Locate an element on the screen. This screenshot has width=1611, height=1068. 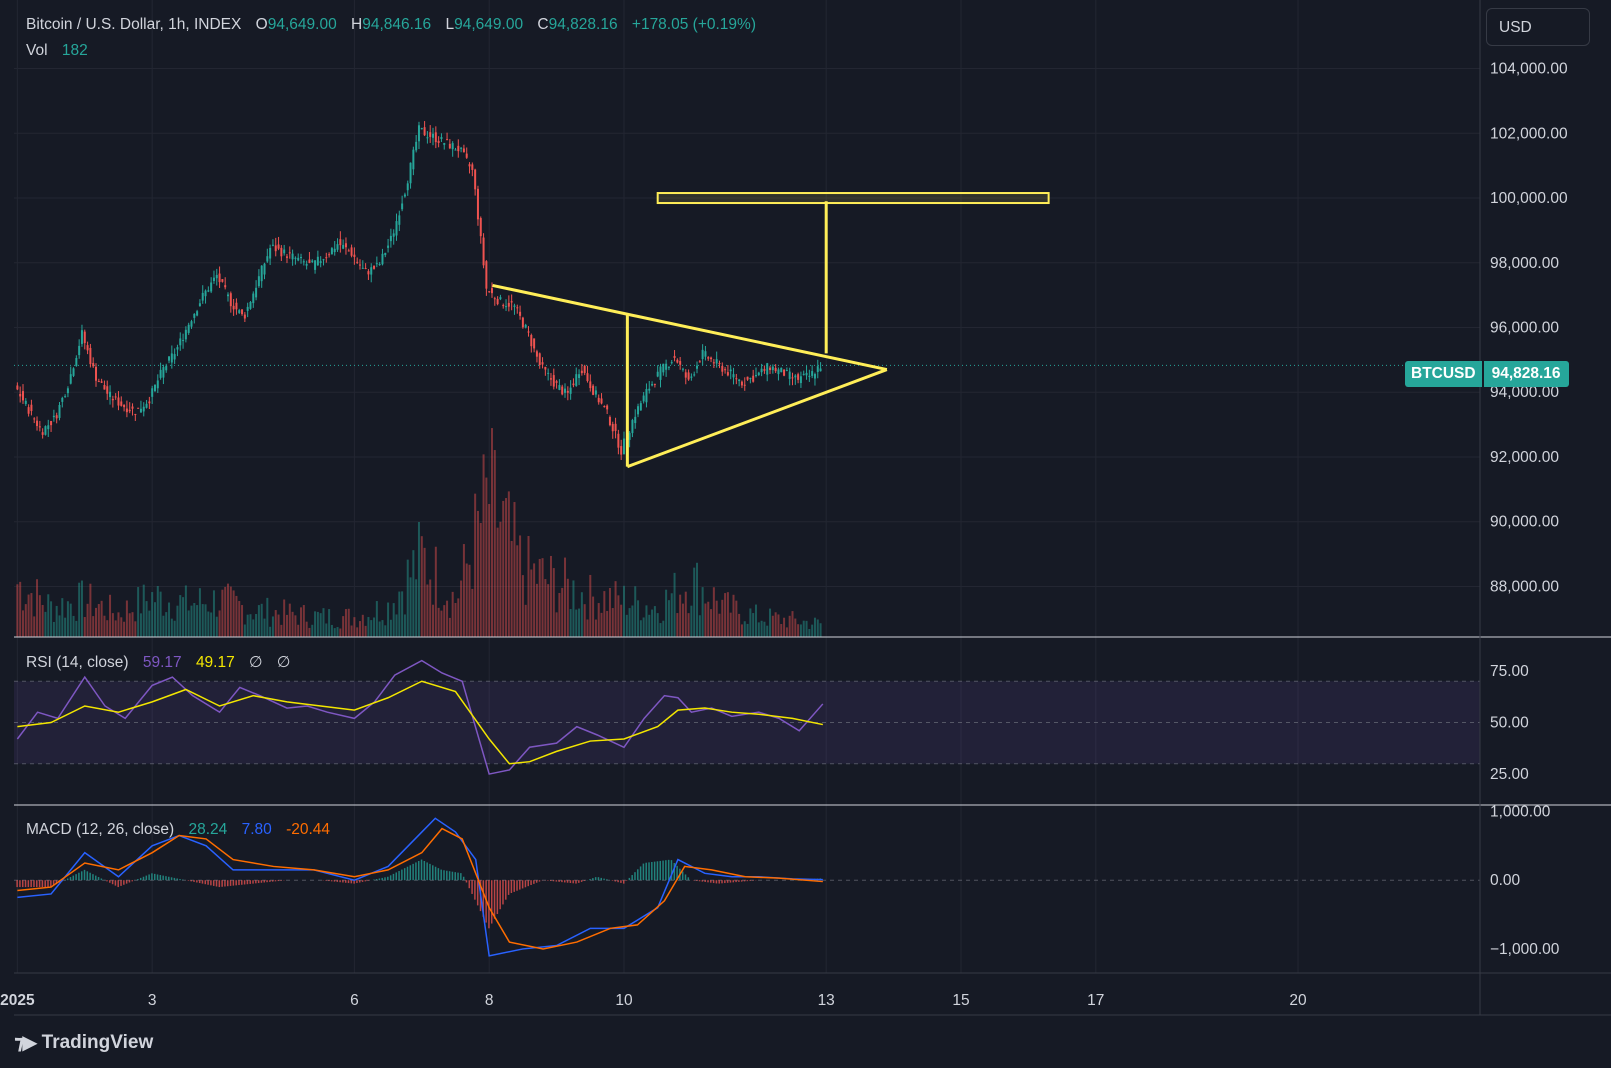
user-drawings is located at coordinates (771, 330).